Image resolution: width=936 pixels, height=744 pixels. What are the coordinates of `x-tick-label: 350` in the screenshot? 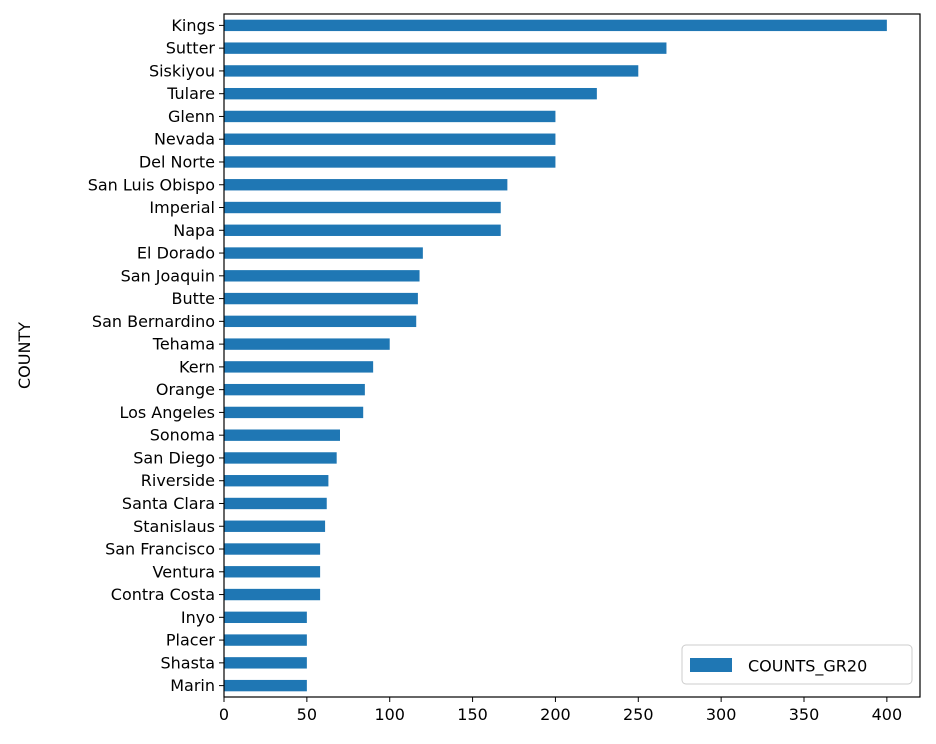 It's located at (804, 714).